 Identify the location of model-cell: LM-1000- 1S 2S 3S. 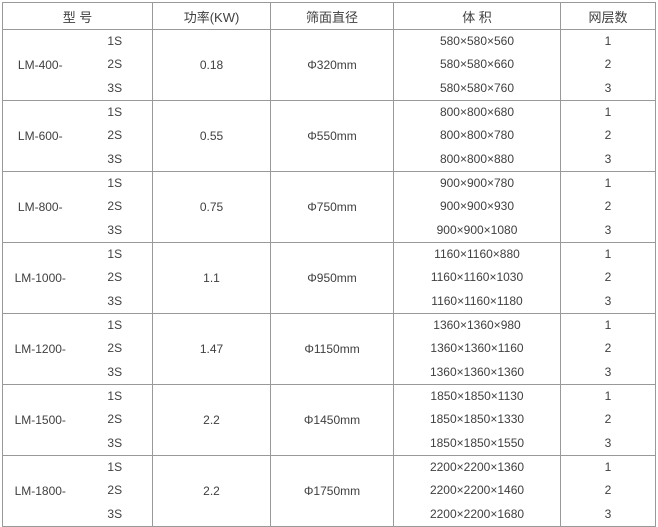
(77, 278).